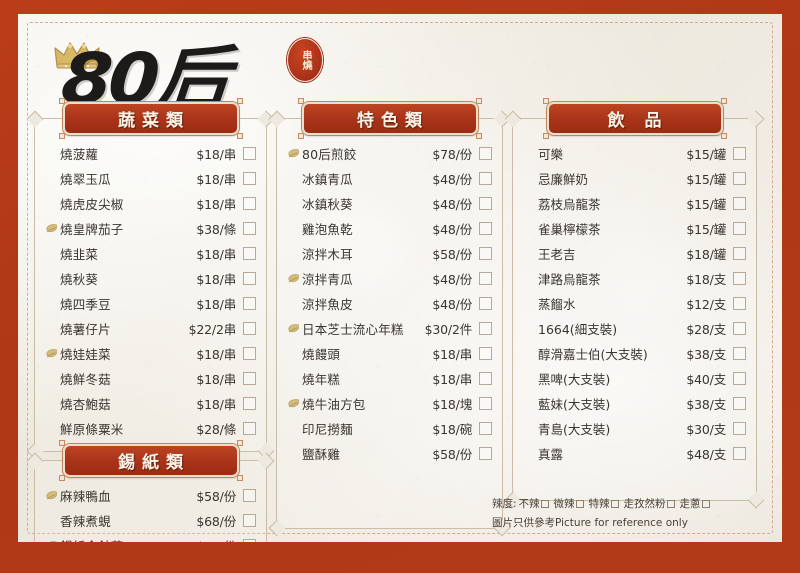 The image size is (800, 573). What do you see at coordinates (389, 228) in the screenshot?
I see `menu-item-row: 雞泡魚乾 $48/份` at bounding box center [389, 228].